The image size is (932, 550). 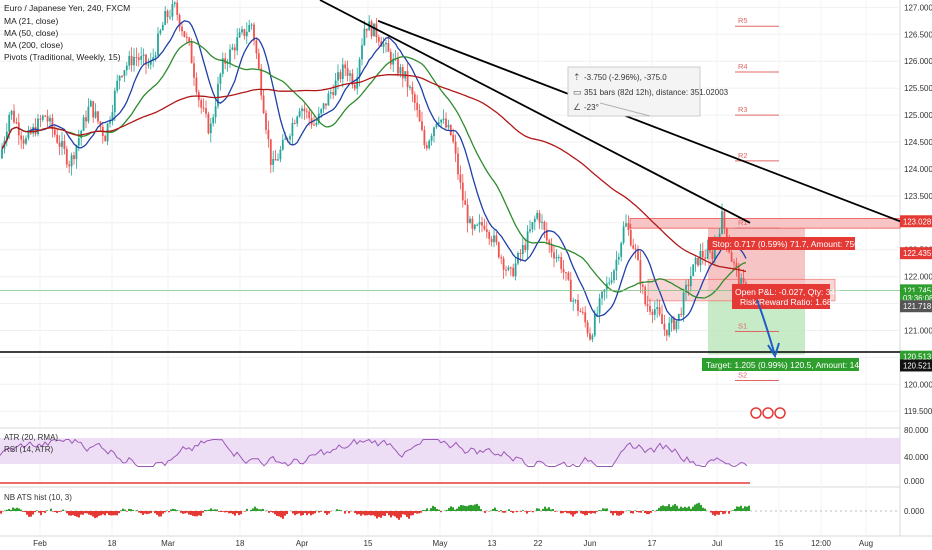 I want to click on rsi-band, so click(x=450, y=451).